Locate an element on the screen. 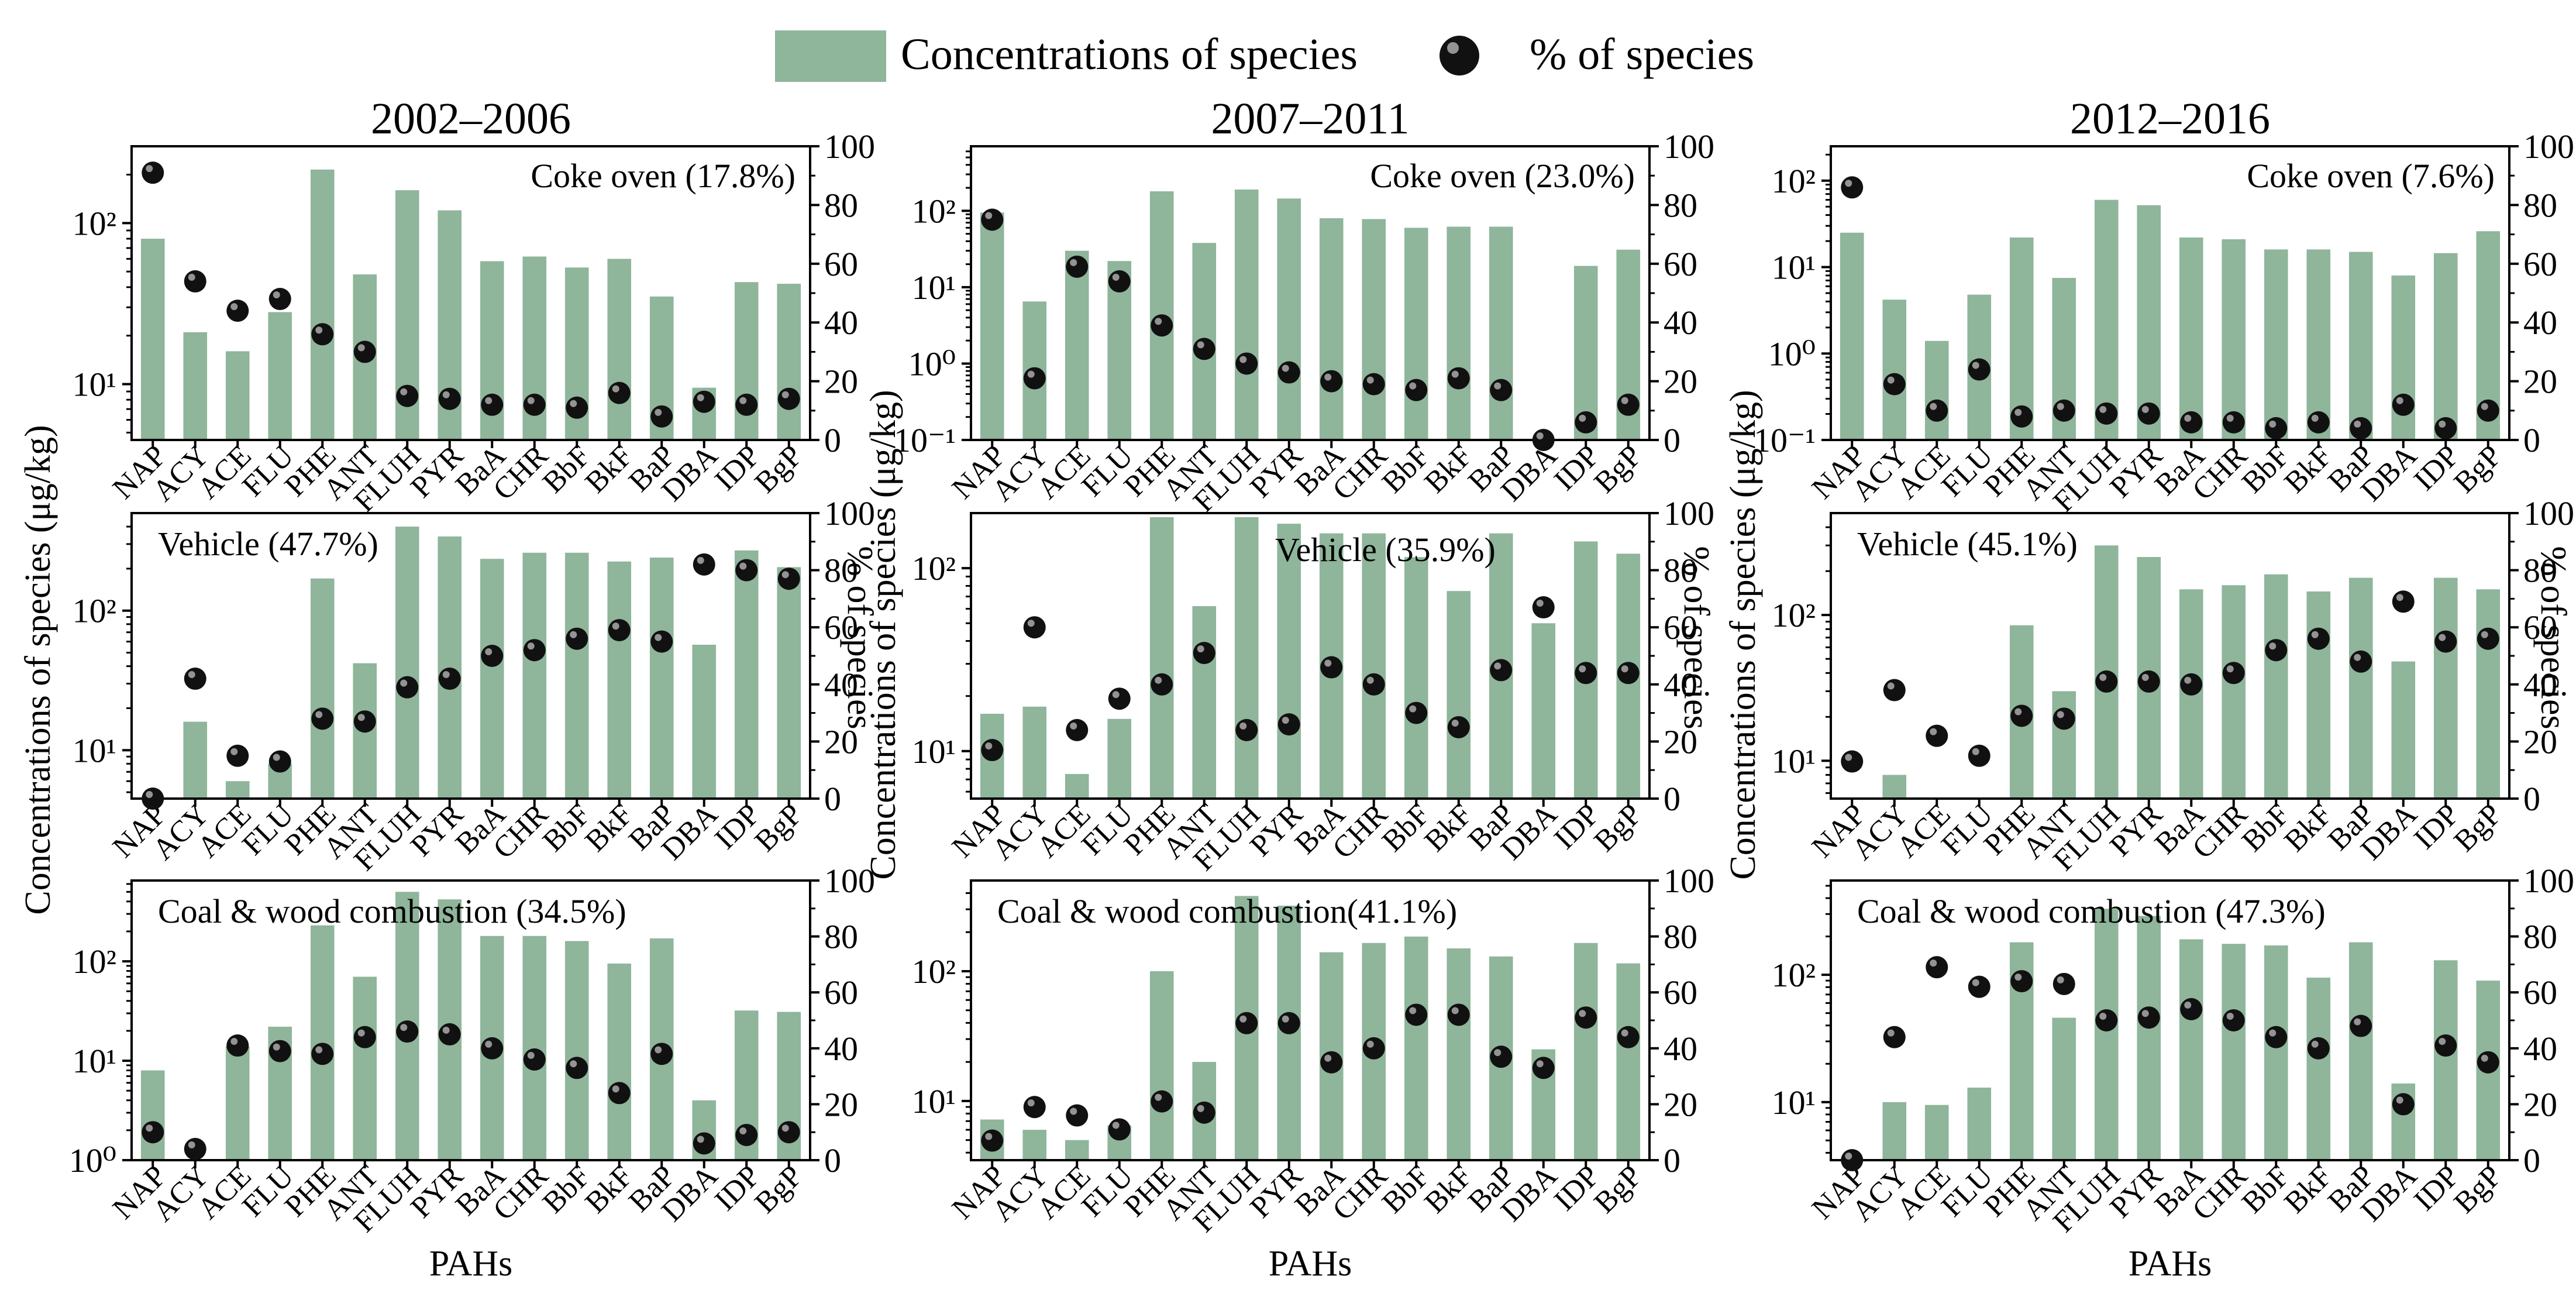  dot-ace is located at coordinates (1937, 735).